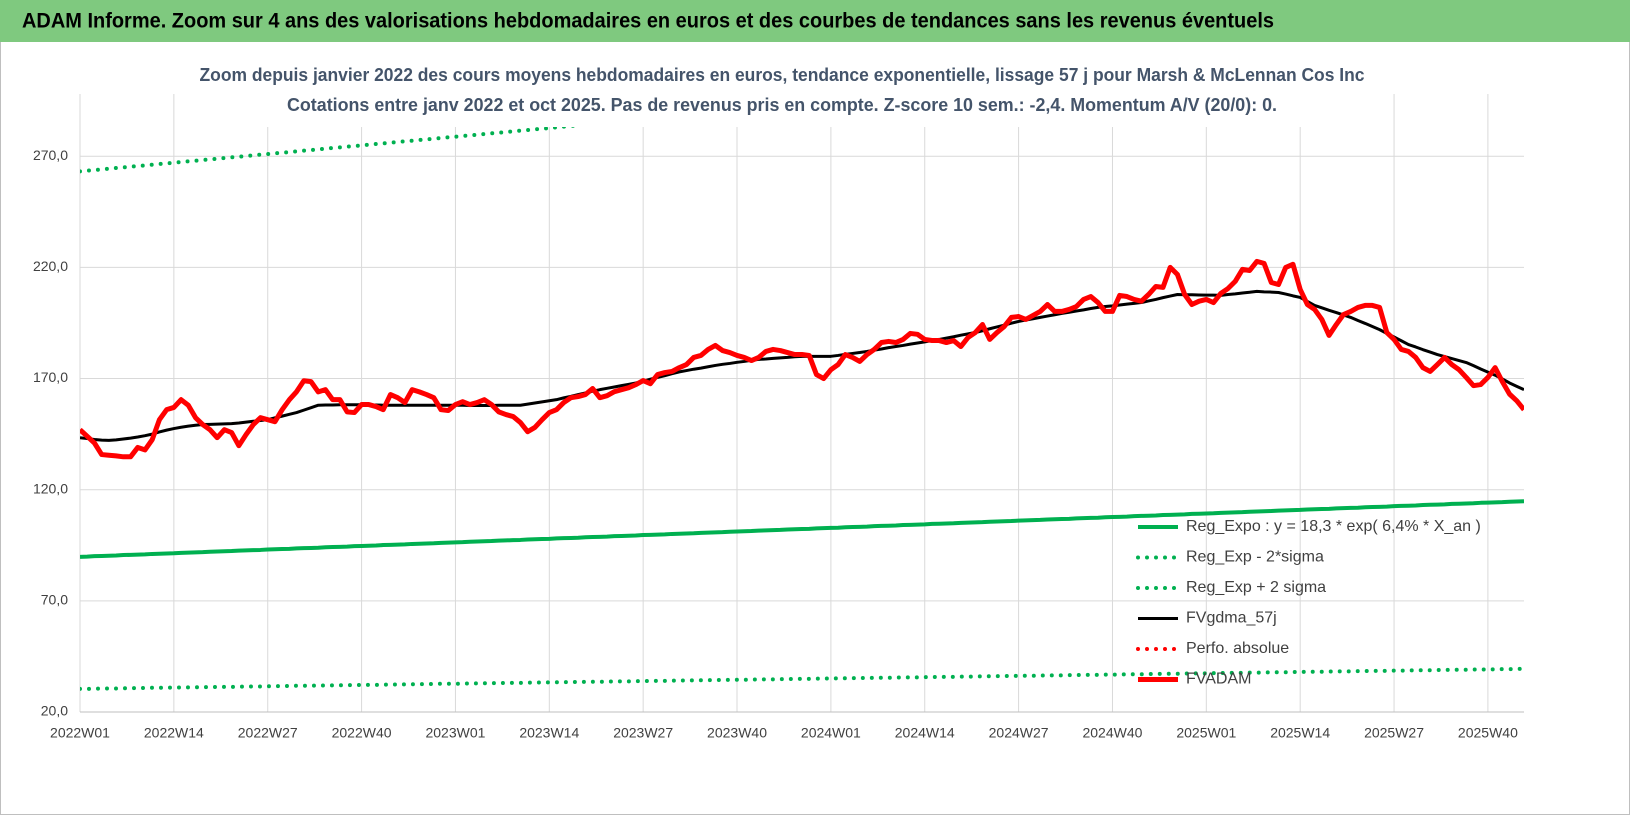  Describe the element at coordinates (80, 733) in the screenshot. I see `x-tick-label: 2022W01` at that location.